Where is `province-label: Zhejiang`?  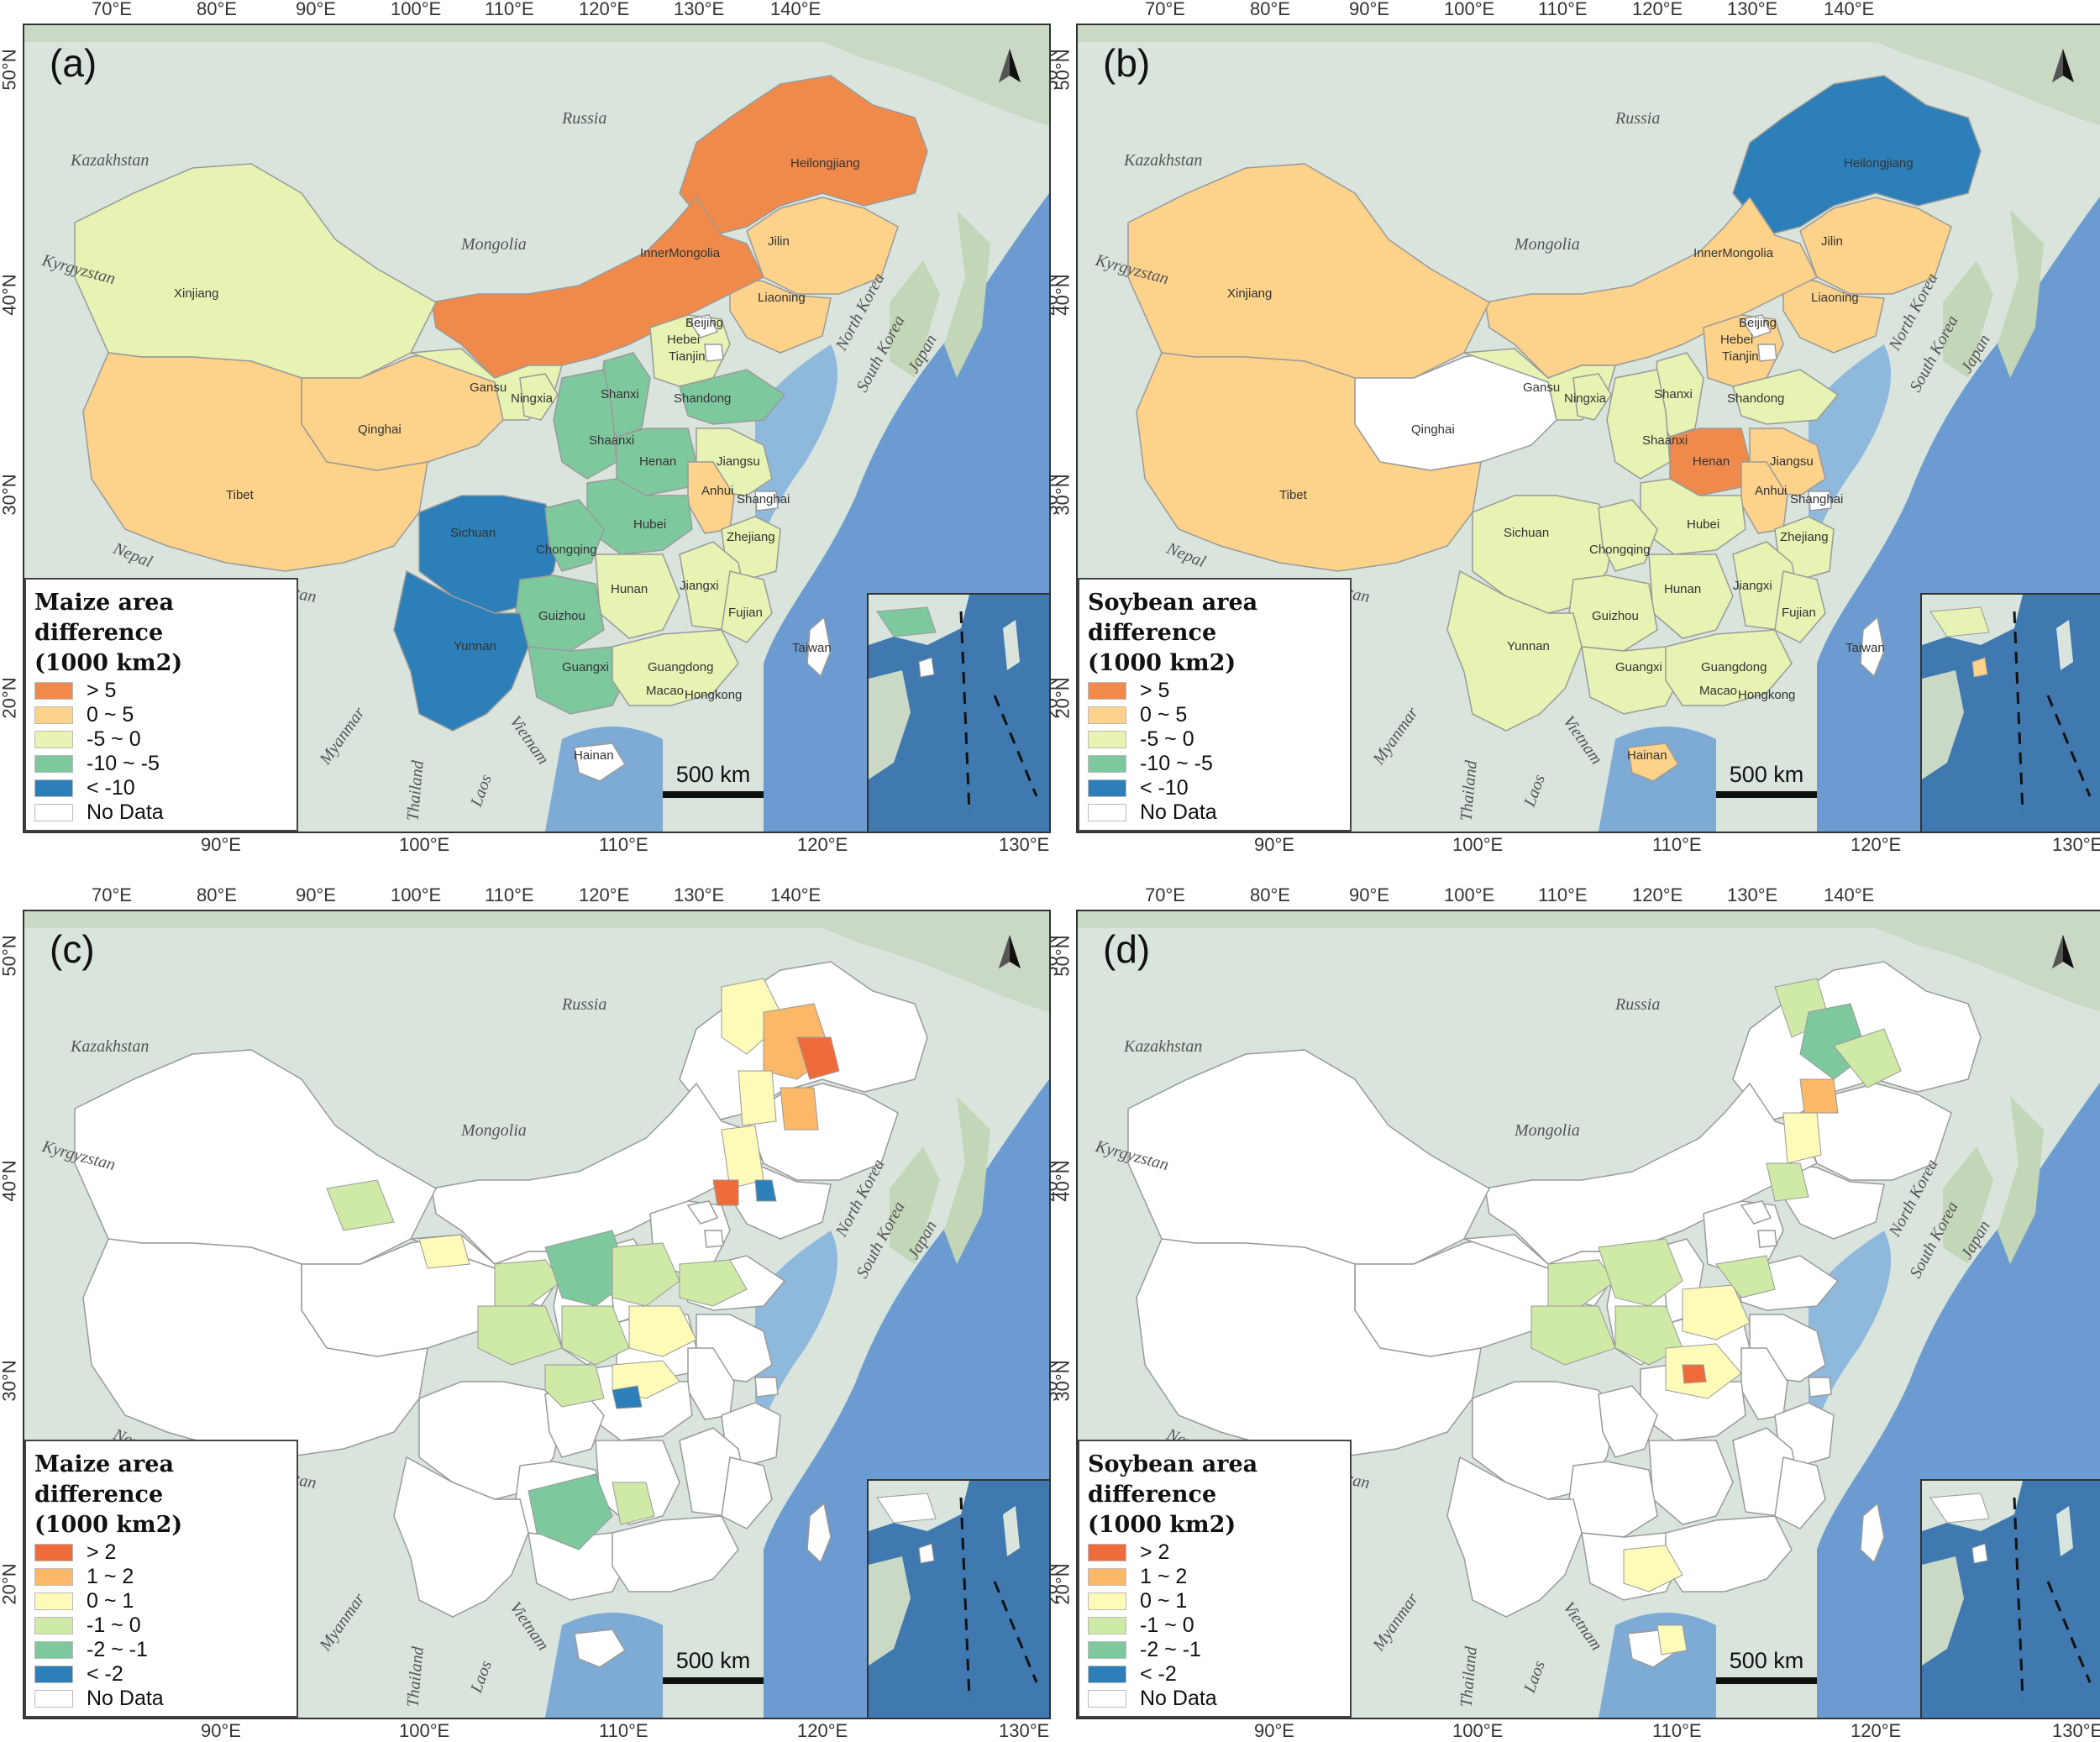 province-label: Zhejiang is located at coordinates (751, 537).